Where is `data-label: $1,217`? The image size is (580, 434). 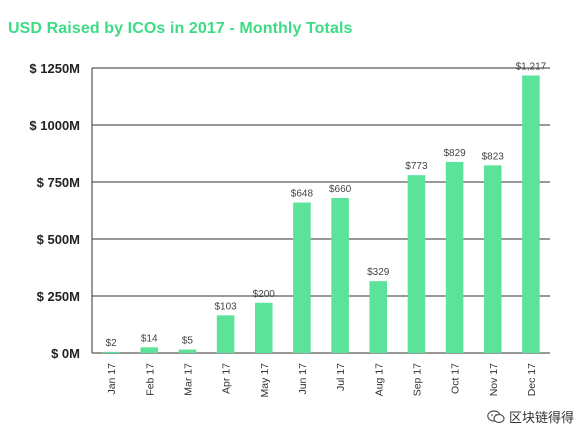
data-label: $1,217 is located at coordinates (531, 67).